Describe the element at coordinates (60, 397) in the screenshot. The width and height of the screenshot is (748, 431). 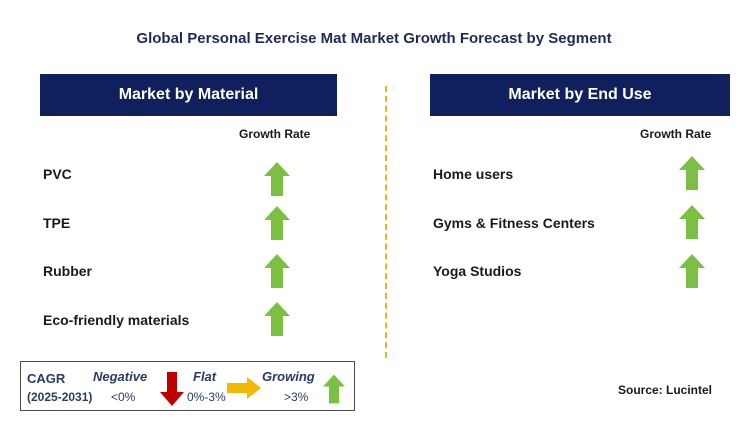
I see `legend-period: (2025-2031)` at that location.